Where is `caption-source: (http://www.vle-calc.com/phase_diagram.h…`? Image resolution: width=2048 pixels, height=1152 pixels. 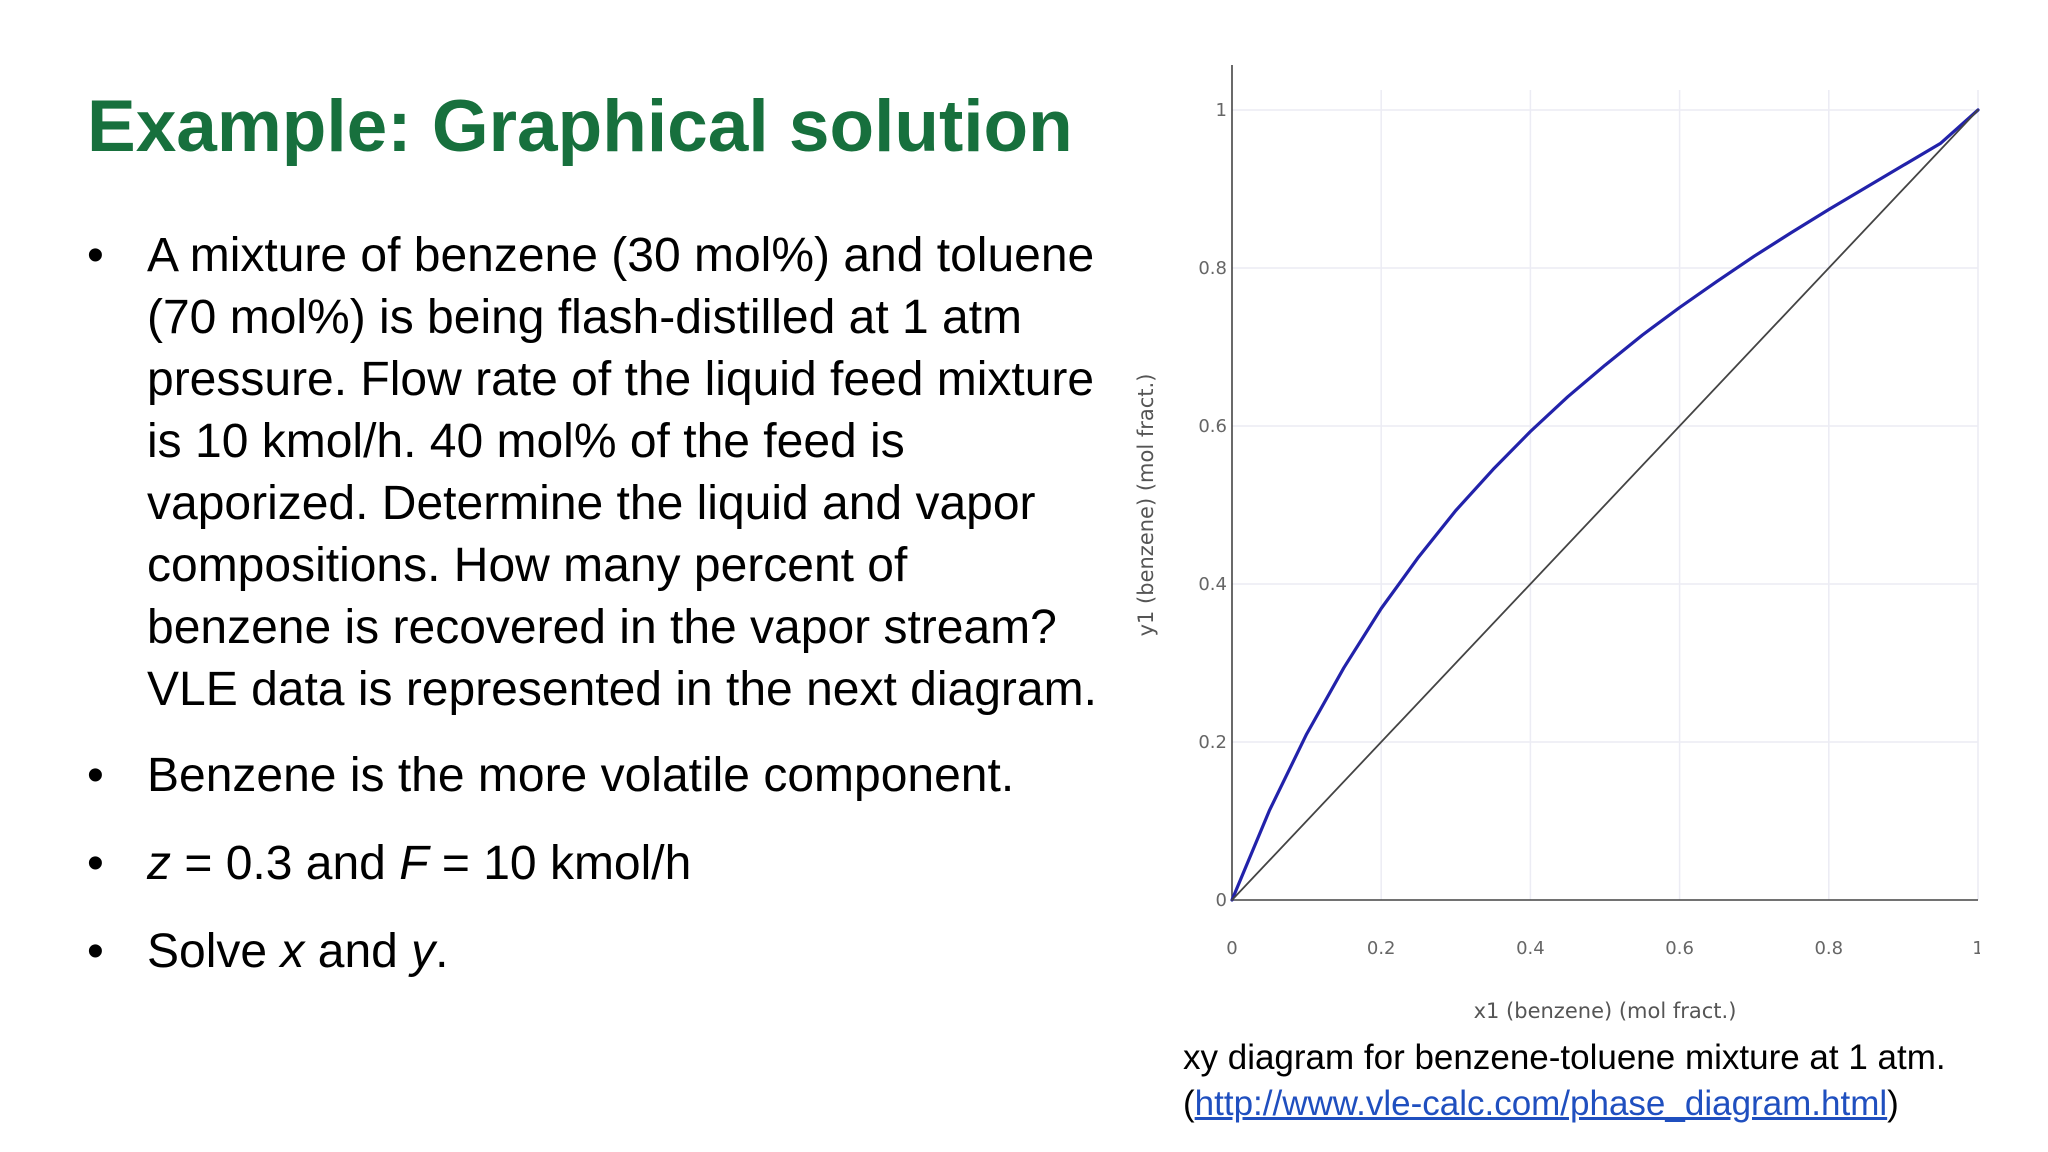 caption-source: (http://www.vle-calc.com/phase_diagram.h… is located at coordinates (1564, 1104).